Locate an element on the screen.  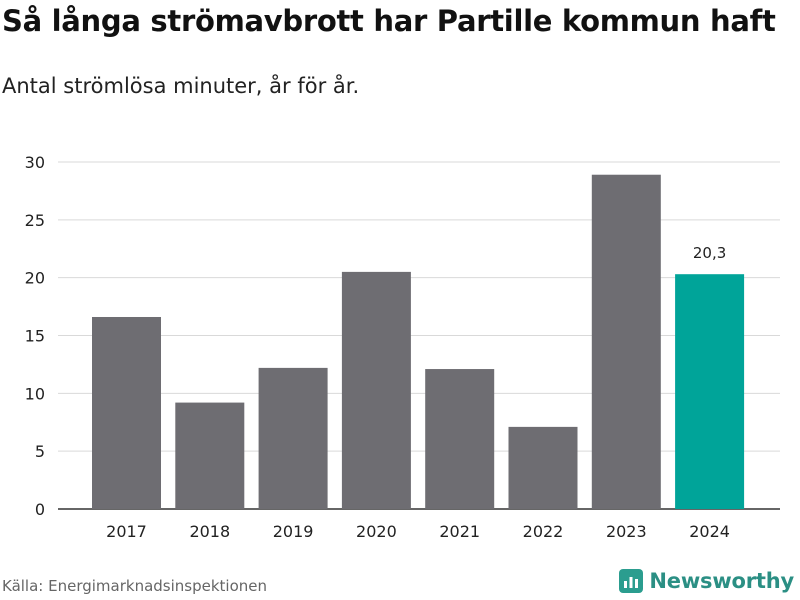
x-tick-label: 2018 is located at coordinates (209, 531).